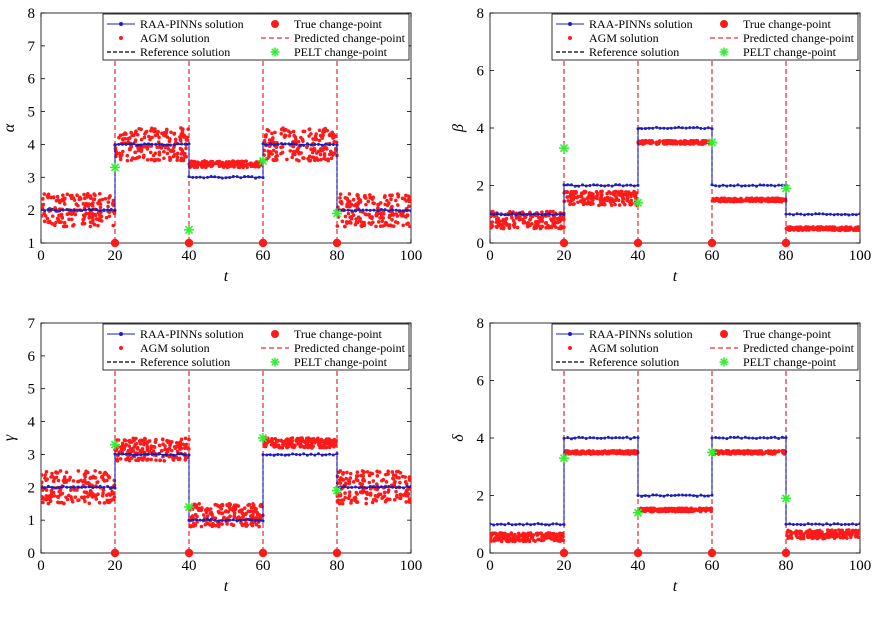 This screenshot has width=877, height=623. I want to click on legend-label: True change-point, so click(787, 24).